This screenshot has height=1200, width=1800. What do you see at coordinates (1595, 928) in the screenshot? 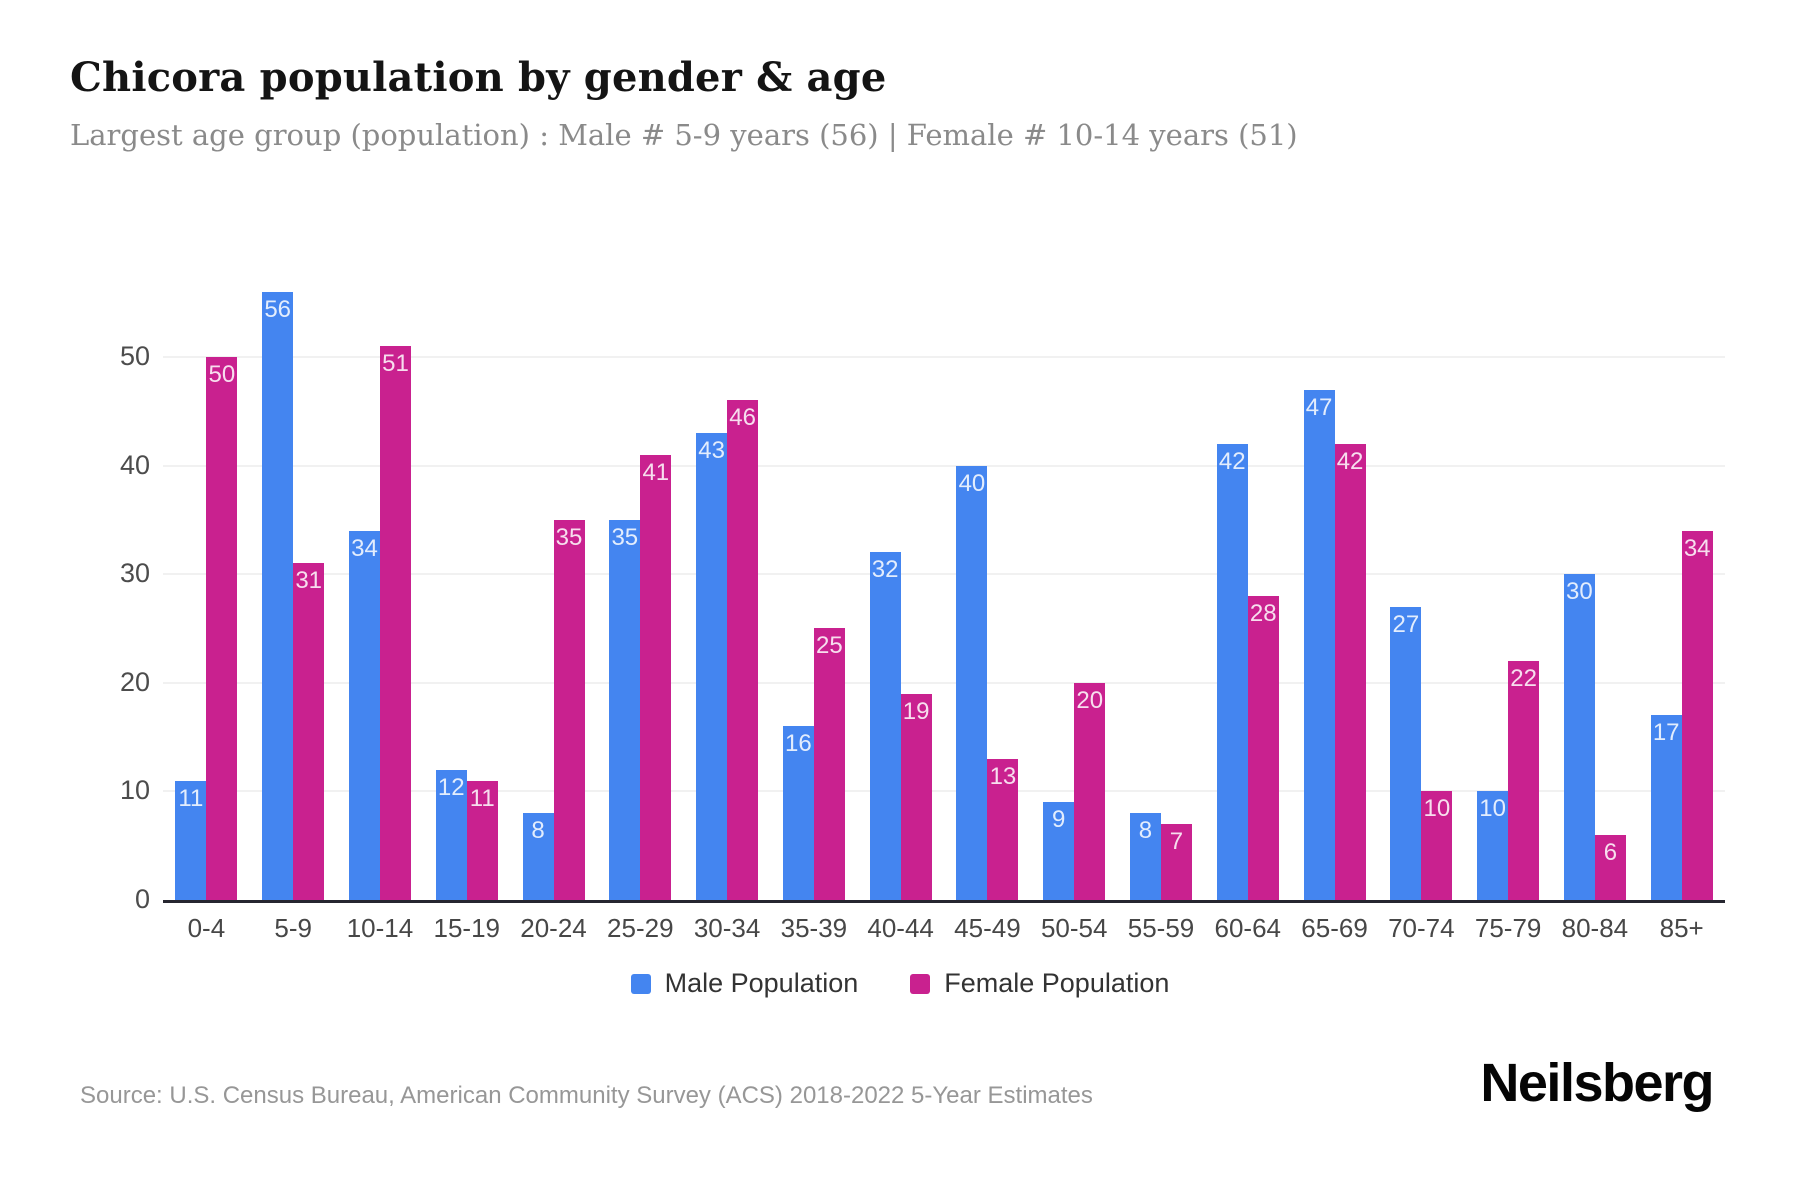
I see `x-axis-label: 80-84` at bounding box center [1595, 928].